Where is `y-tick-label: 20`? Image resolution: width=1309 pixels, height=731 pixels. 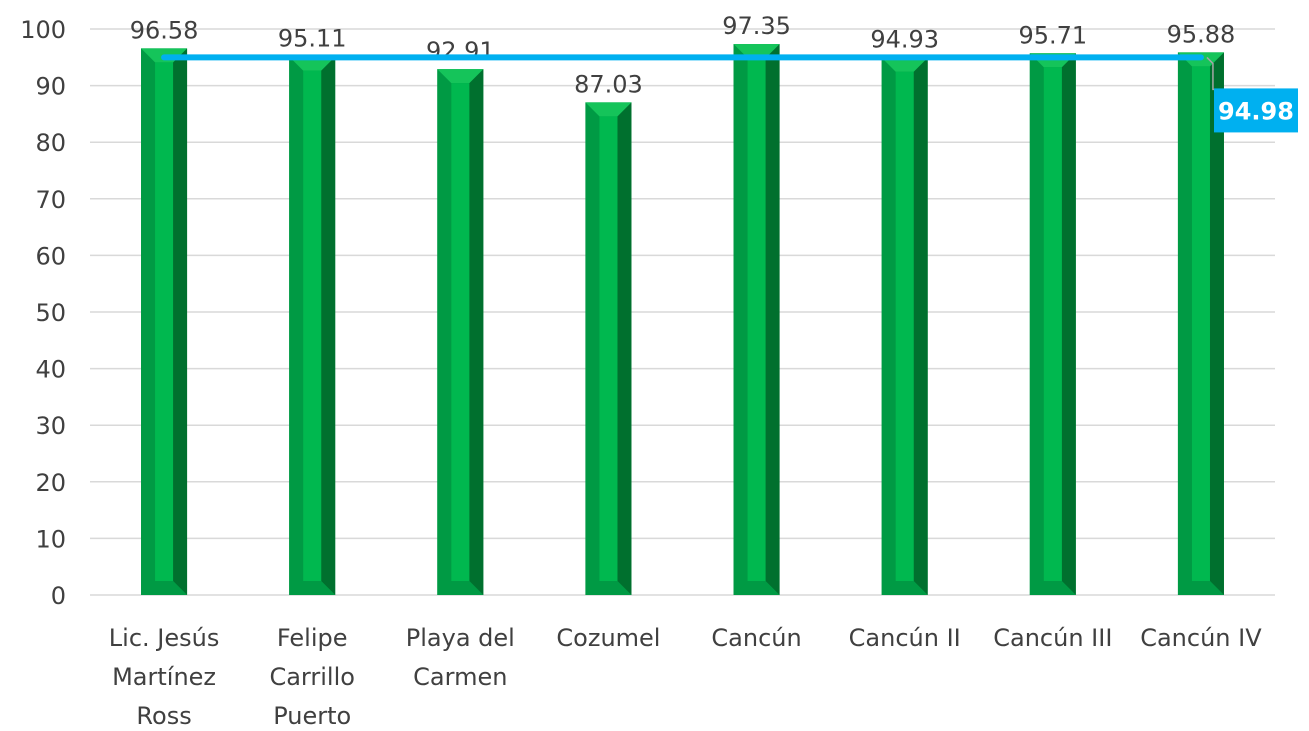 y-tick-label: 20 is located at coordinates (50, 483).